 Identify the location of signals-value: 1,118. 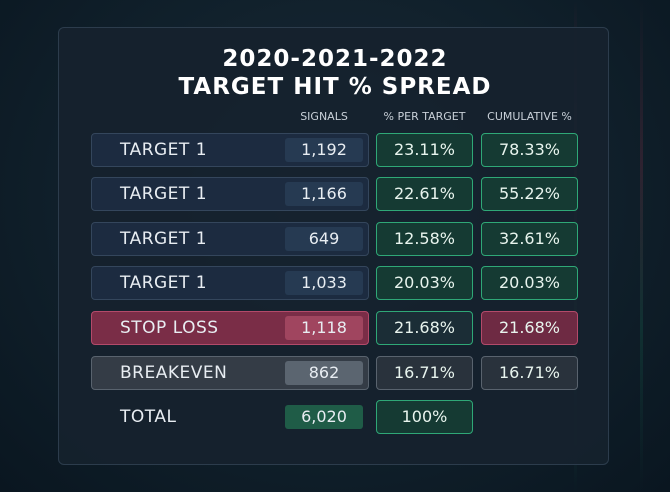
(324, 328).